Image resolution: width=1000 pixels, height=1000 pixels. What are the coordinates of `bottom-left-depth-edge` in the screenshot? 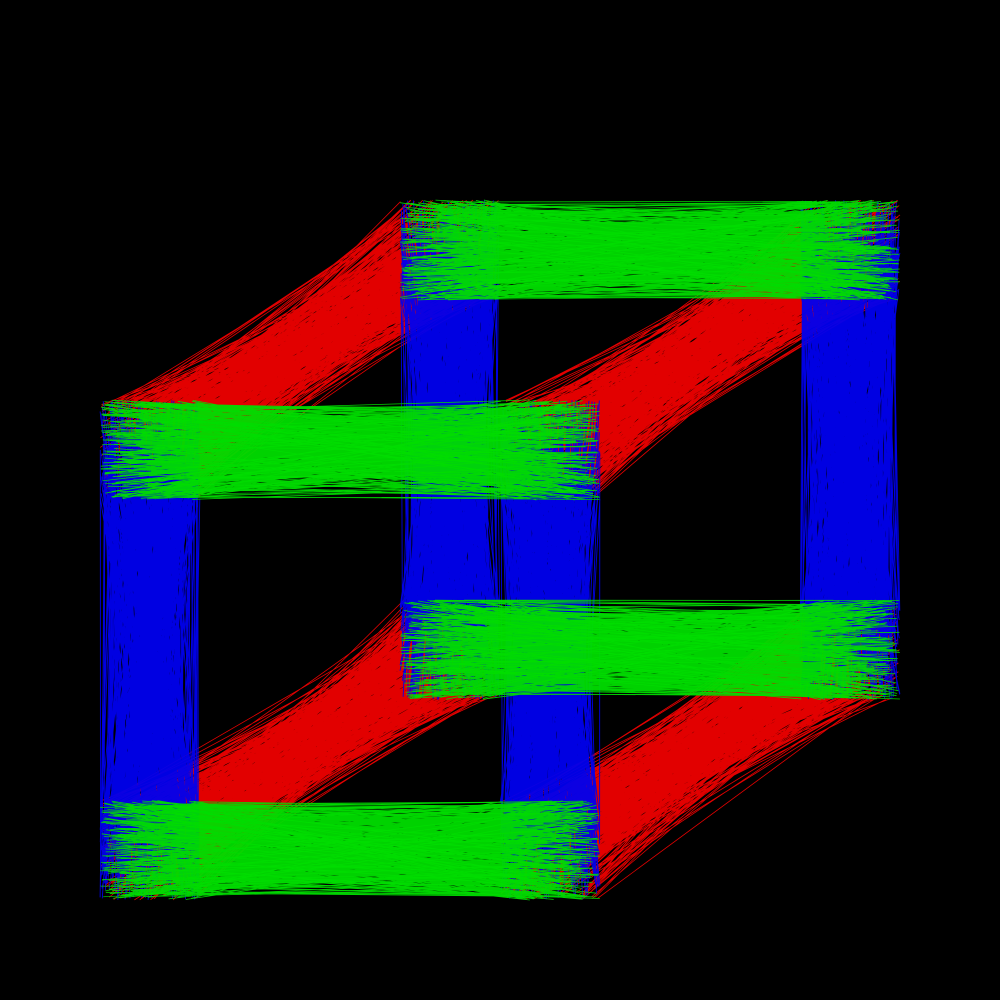 It's located at (299, 750).